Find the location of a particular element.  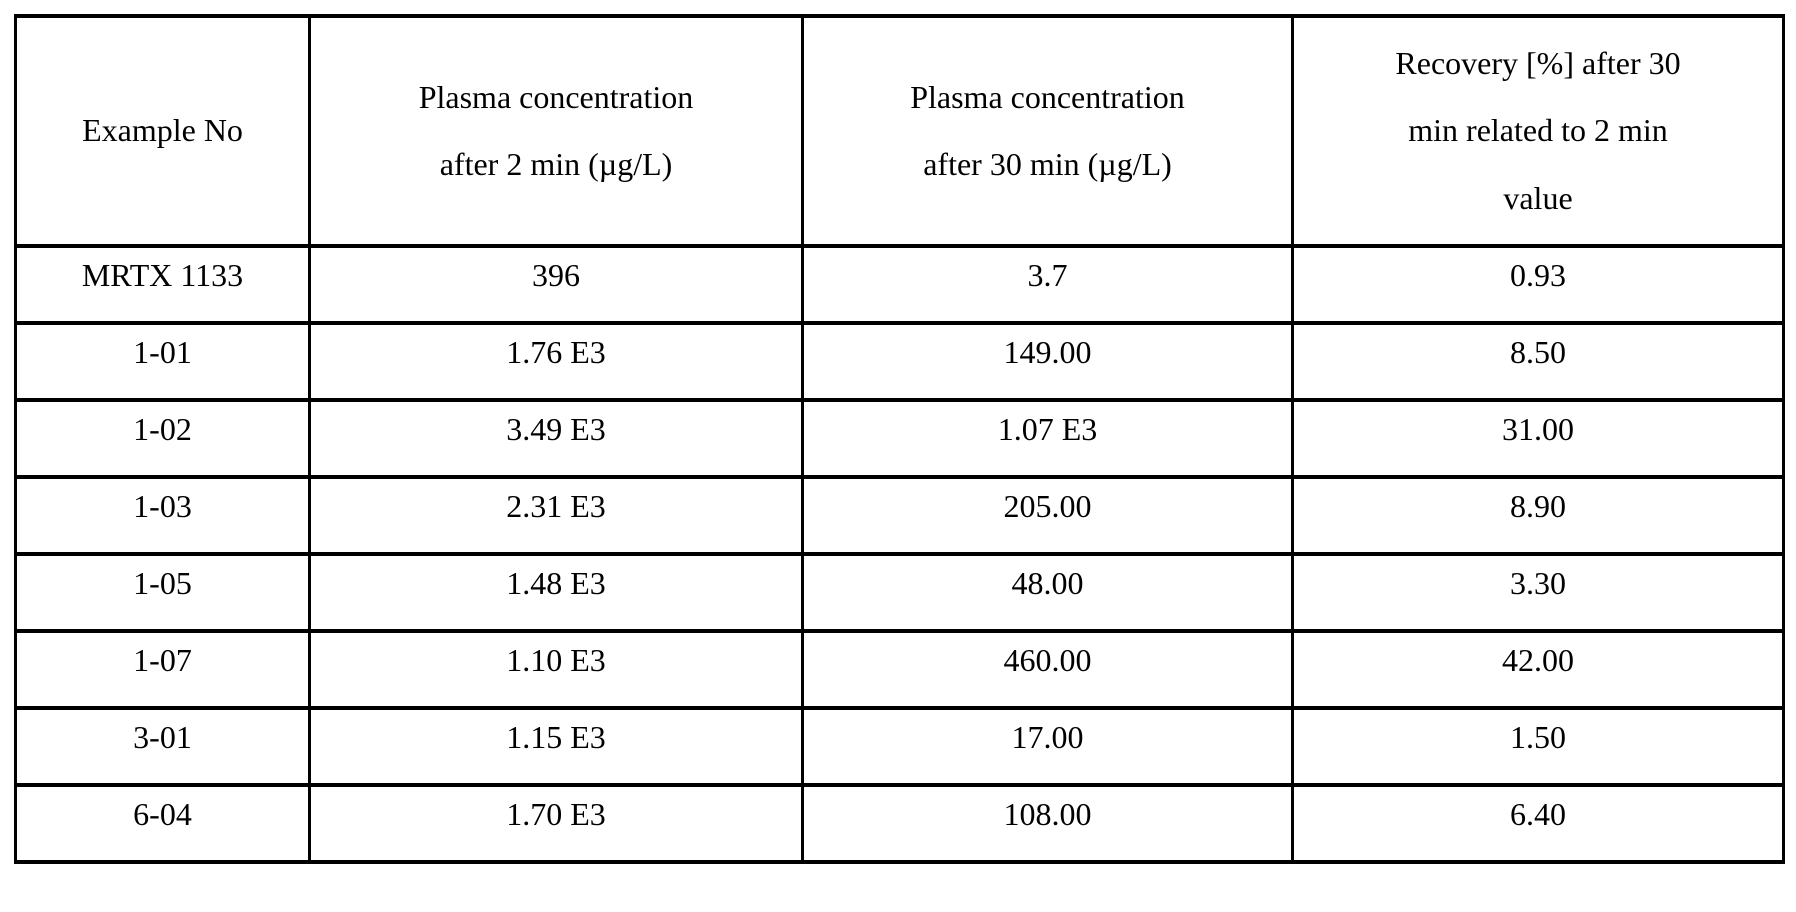

cell-example-no: MRTX 1133 is located at coordinates (162, 284).